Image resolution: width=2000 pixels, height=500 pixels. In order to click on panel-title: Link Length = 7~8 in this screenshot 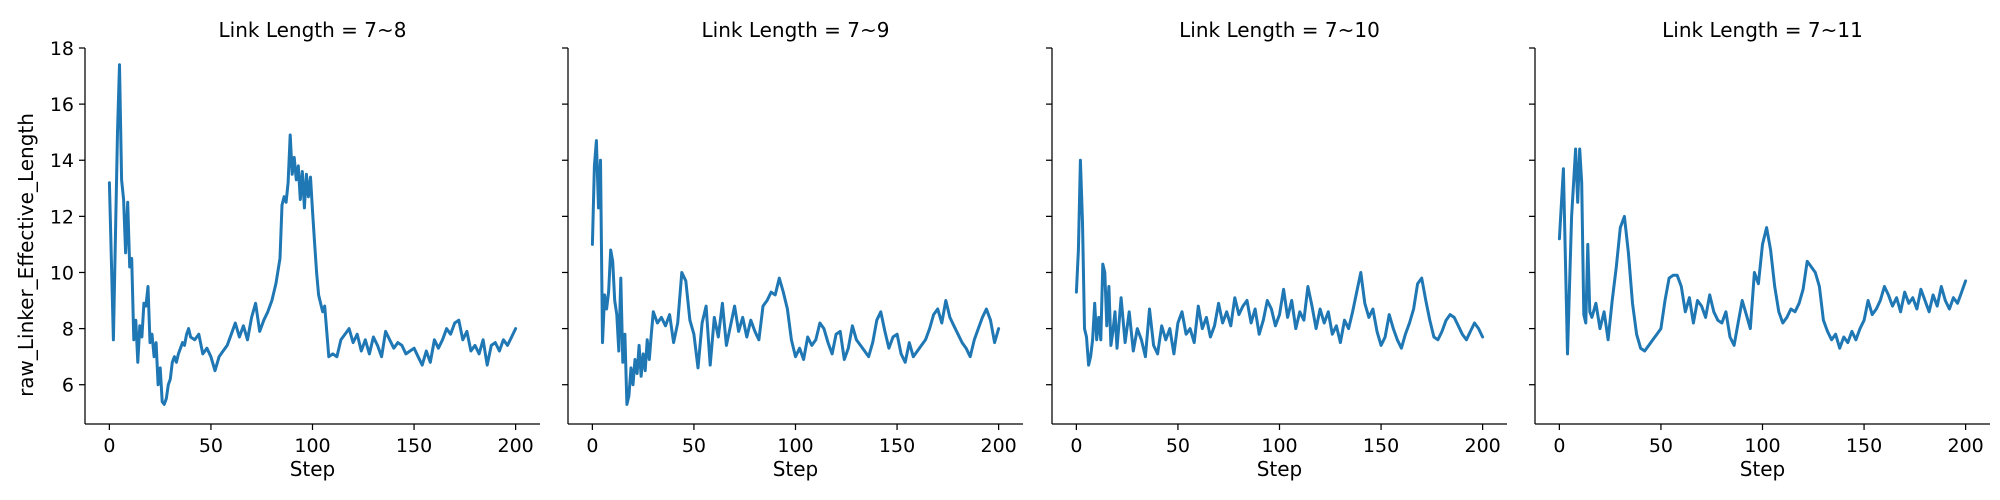, I will do `click(313, 30)`.